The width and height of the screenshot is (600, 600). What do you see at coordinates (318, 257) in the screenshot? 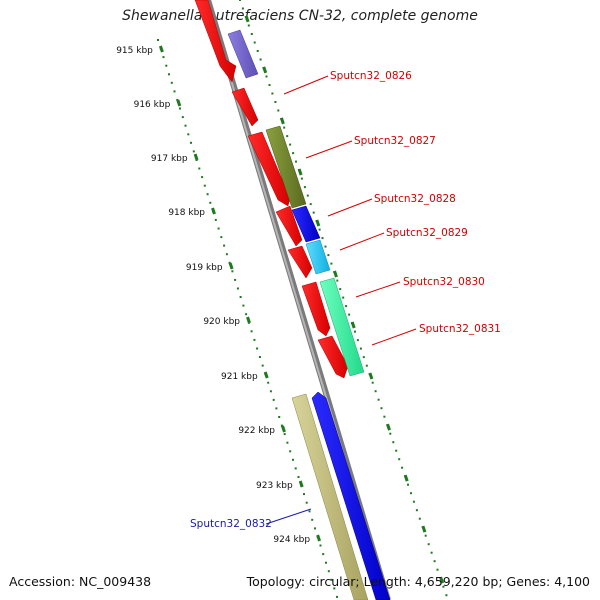
I see `cyan-gene-bar` at bounding box center [318, 257].